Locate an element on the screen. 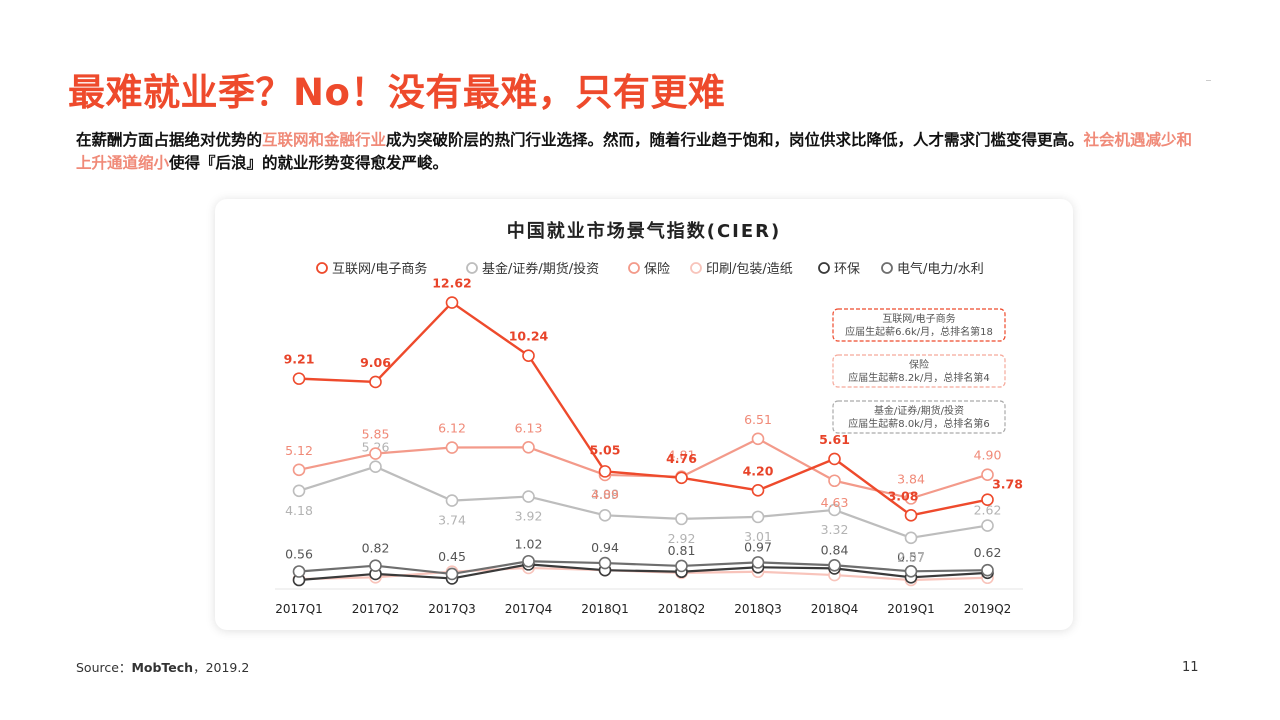  desc-text-3: 使得『后浪』的就业形势变得愈发严峻。 is located at coordinates (309, 163).